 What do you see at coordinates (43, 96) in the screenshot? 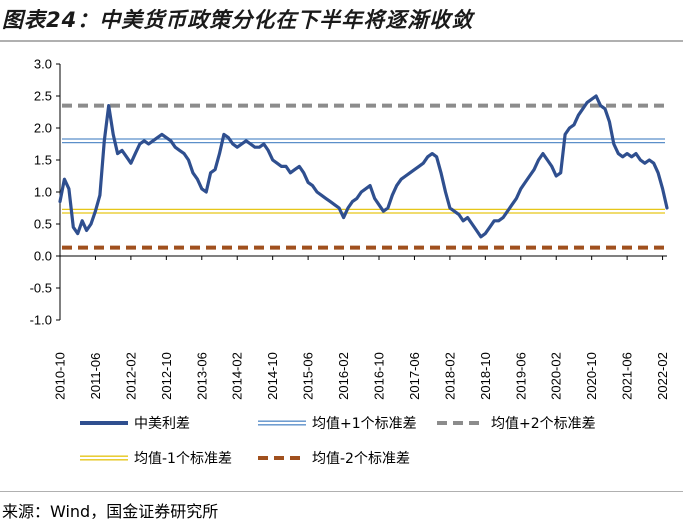
I see `y-tick-label: 2.5` at bounding box center [43, 96].